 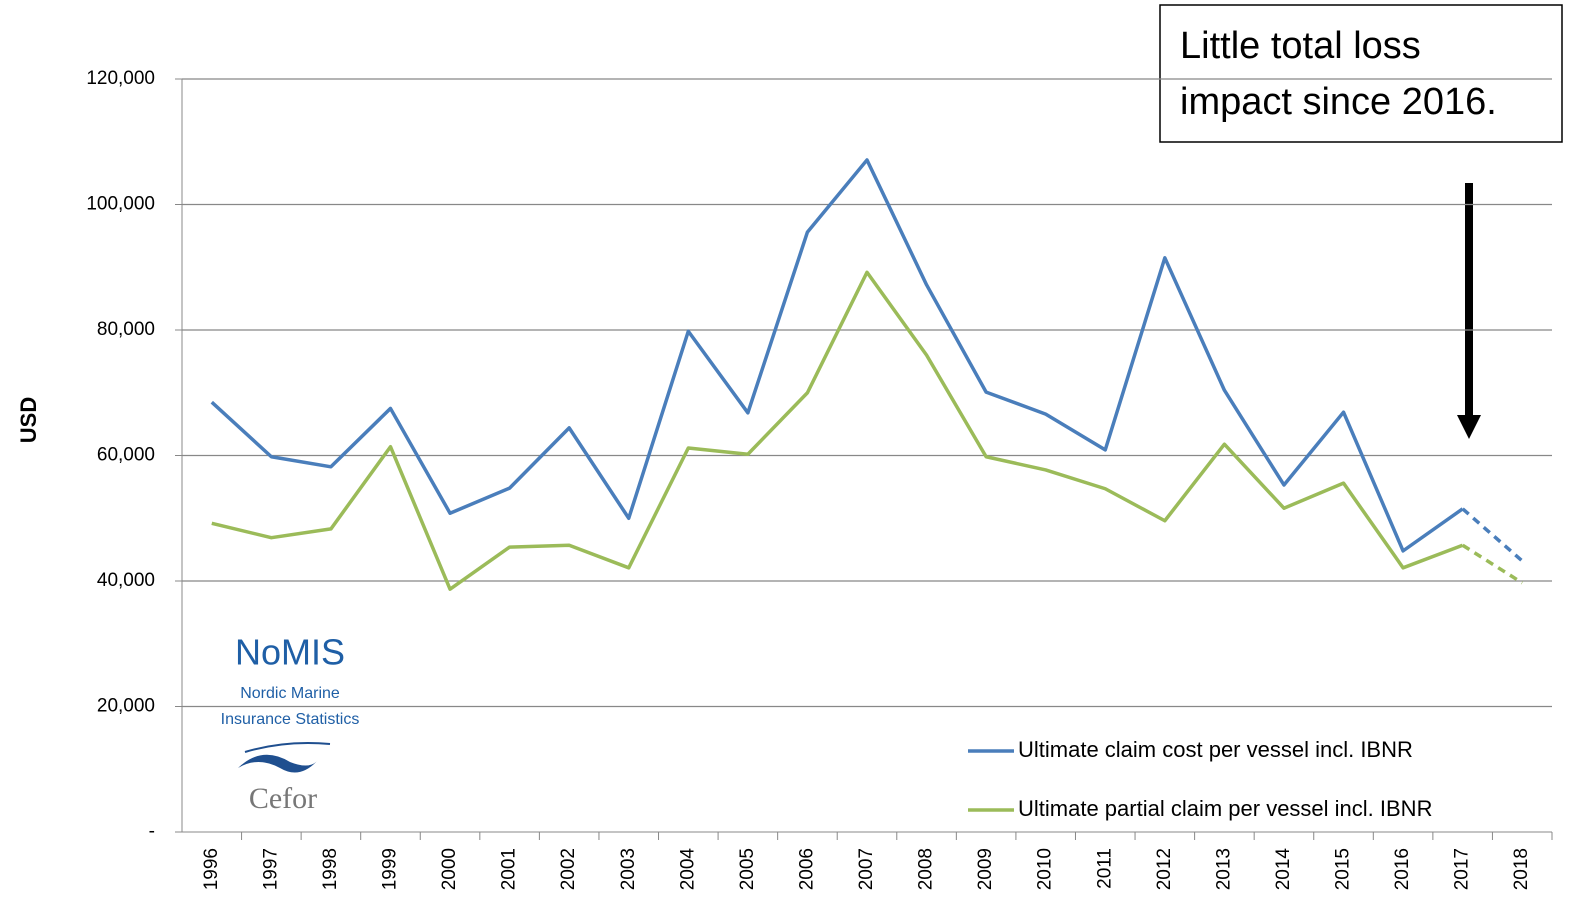 I want to click on y-tick-label: 20,000, so click(x=126, y=706).